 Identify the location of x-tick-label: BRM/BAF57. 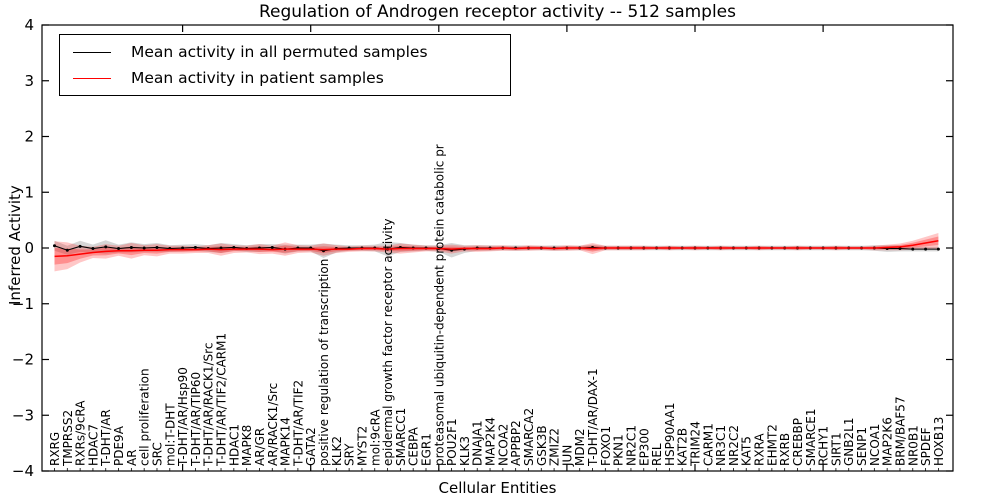
(900, 431).